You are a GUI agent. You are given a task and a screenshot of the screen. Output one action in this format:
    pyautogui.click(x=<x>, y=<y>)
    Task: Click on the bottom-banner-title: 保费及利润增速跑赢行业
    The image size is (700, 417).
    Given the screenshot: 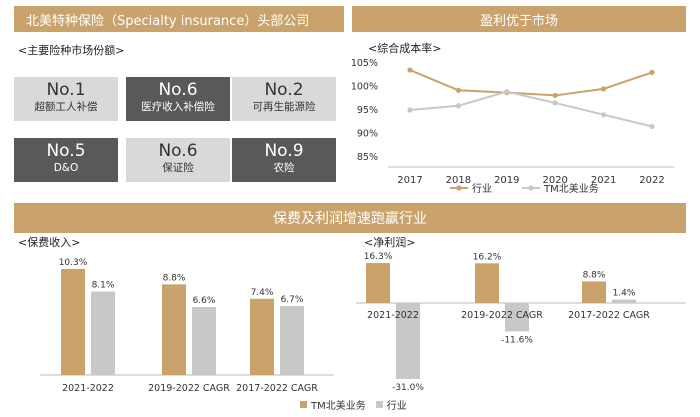 What is the action you would take?
    pyautogui.click(x=350, y=219)
    